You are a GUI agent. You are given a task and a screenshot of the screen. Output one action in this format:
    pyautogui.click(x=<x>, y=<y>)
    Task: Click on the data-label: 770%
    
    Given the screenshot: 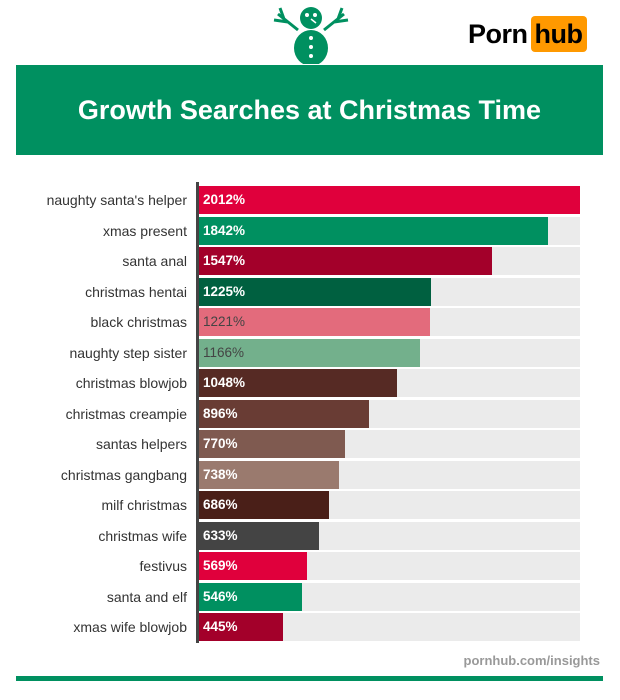 What is the action you would take?
    pyautogui.click(x=220, y=443)
    